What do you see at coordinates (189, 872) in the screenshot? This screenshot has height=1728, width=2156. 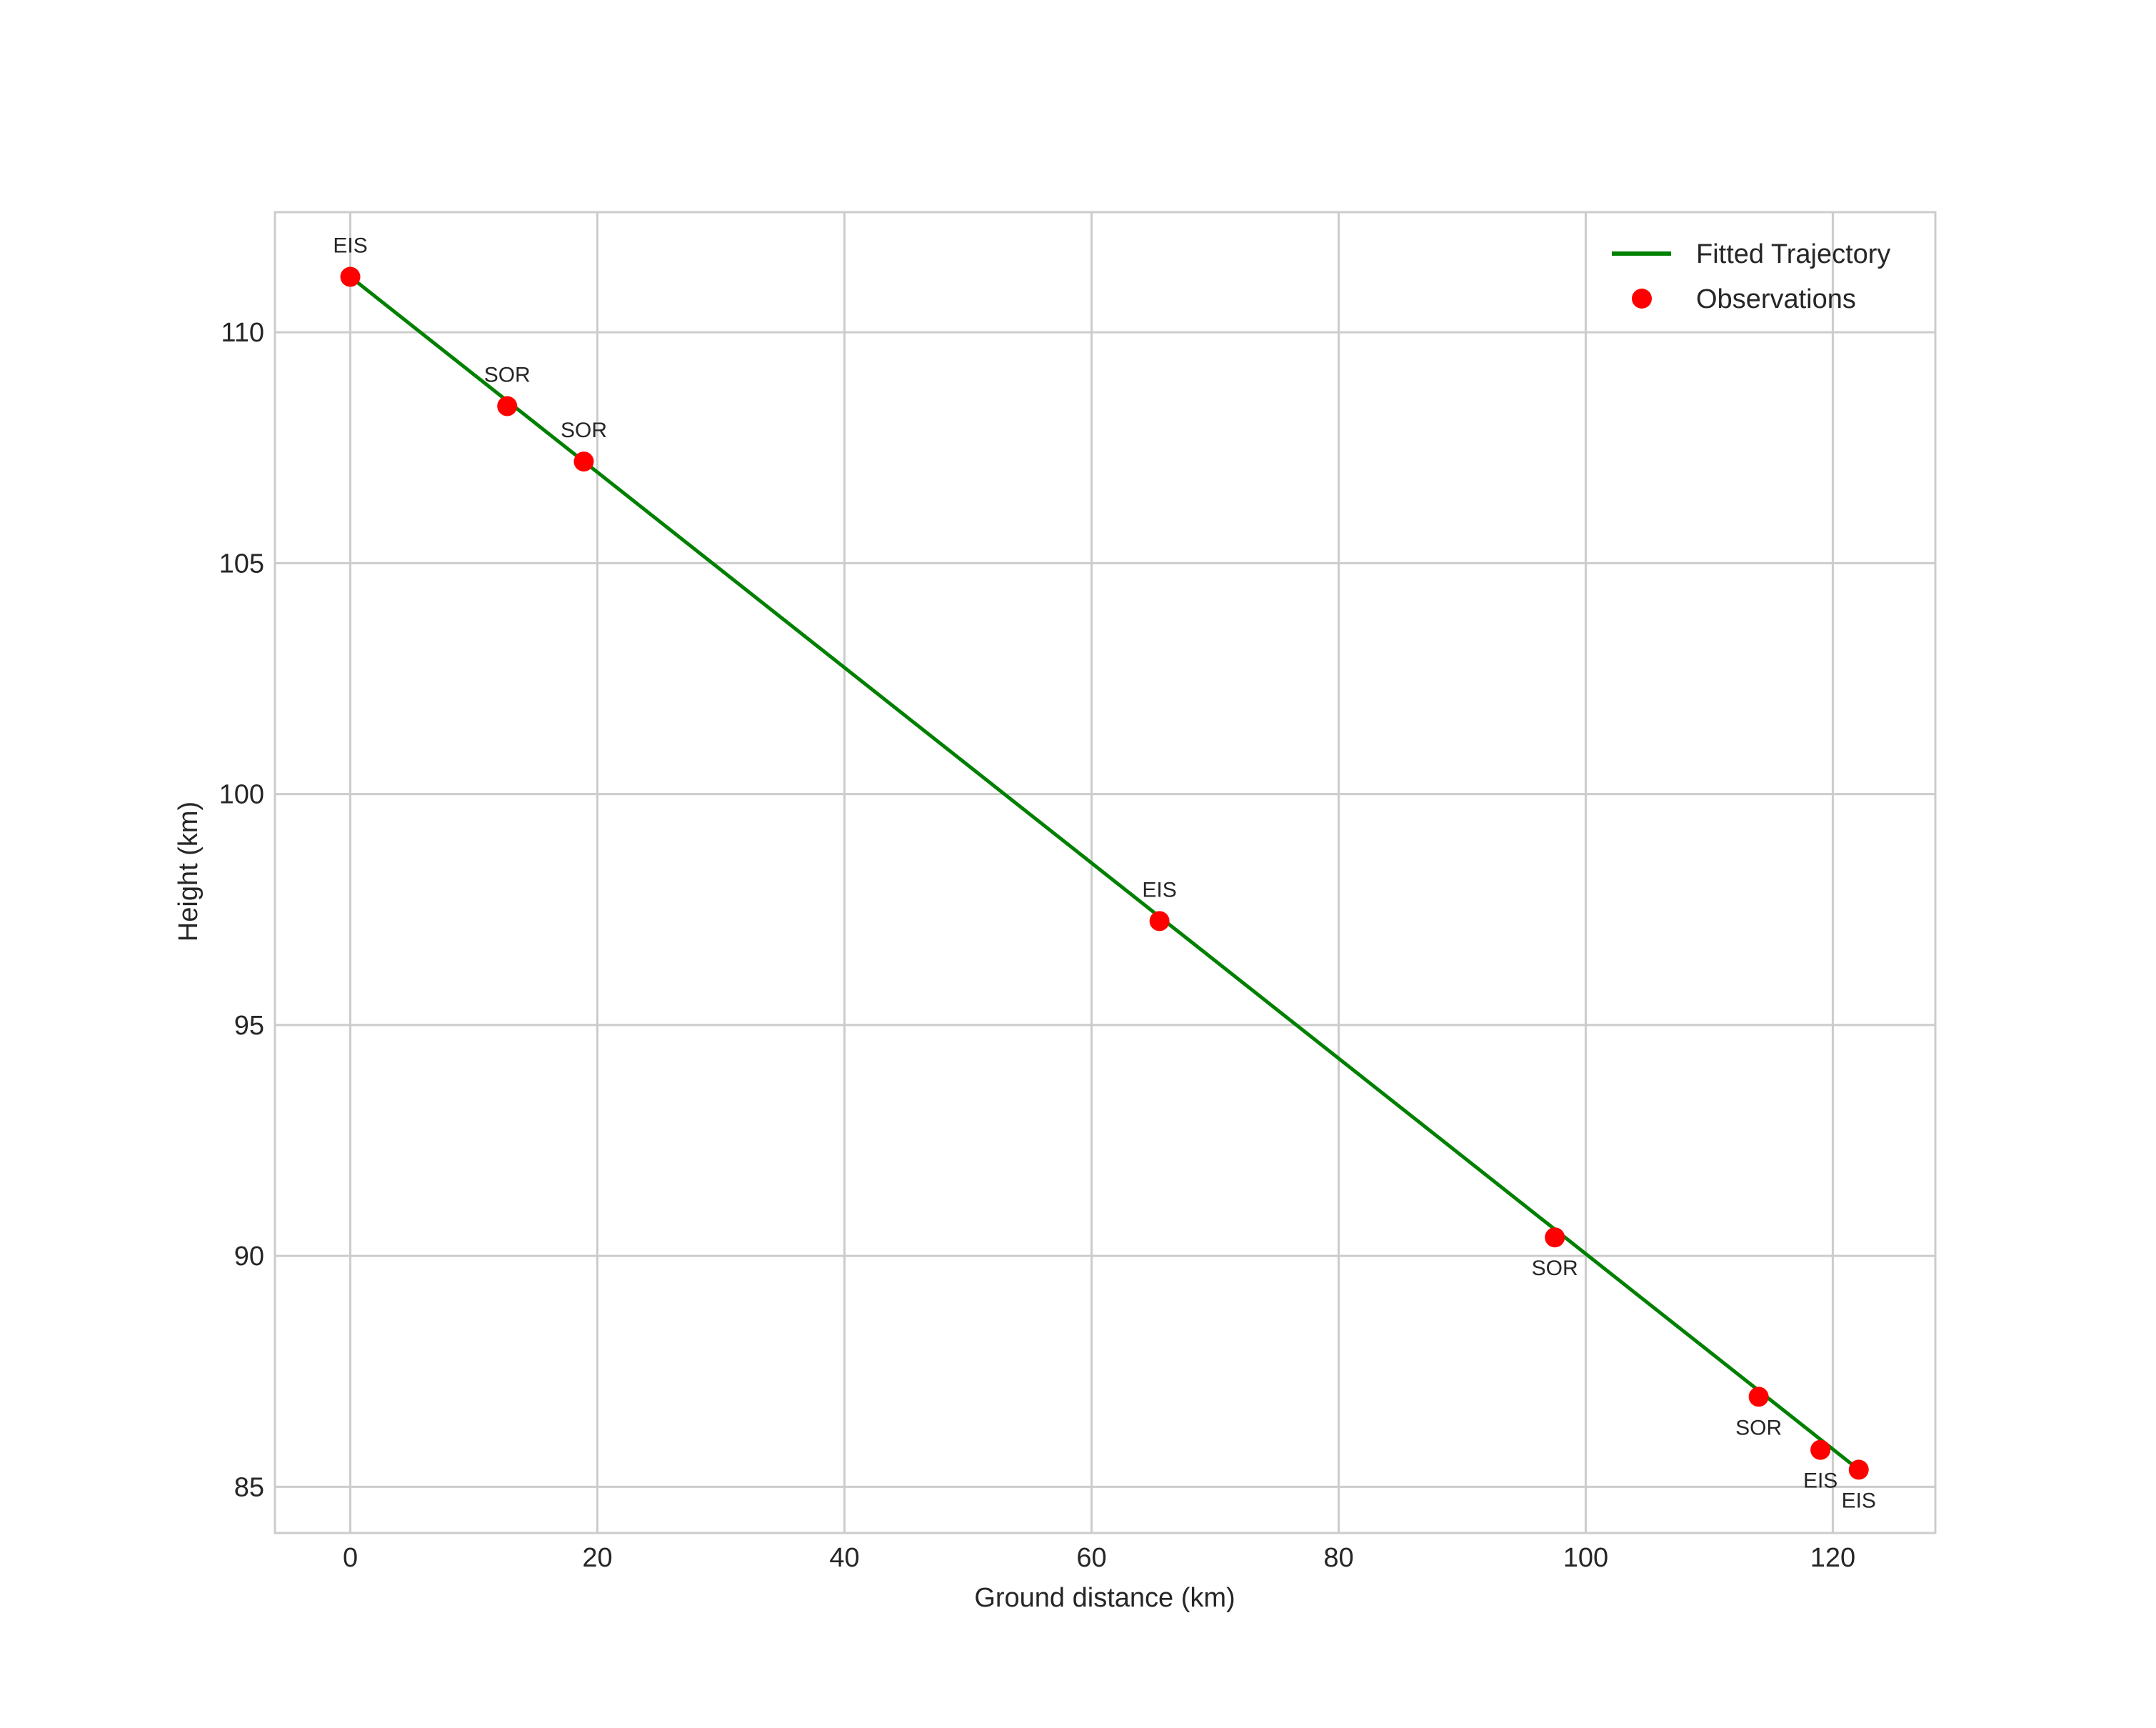 I see `y-axis-label: Height (km)` at bounding box center [189, 872].